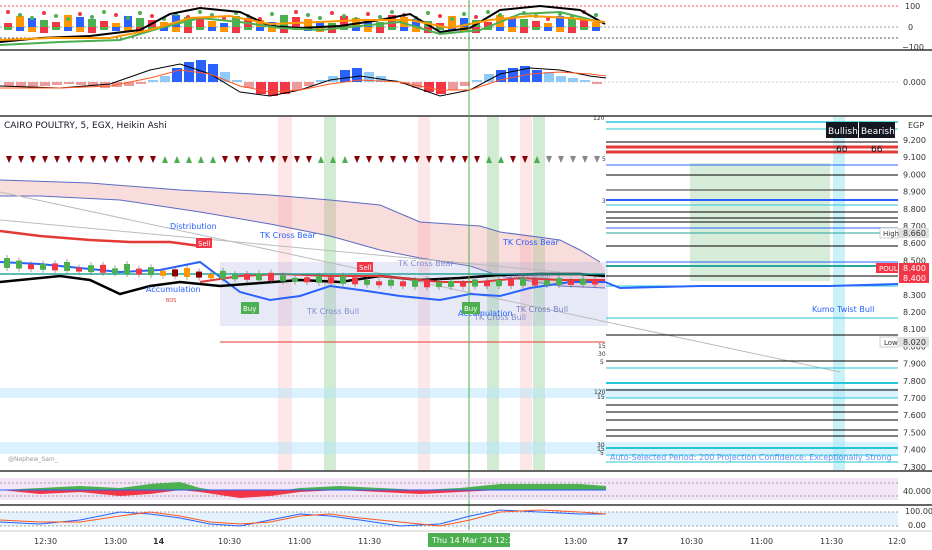  What do you see at coordinates (541, 309) in the screenshot?
I see `tk-cross-bull-label-3: TK Cross Bull` at bounding box center [541, 309].